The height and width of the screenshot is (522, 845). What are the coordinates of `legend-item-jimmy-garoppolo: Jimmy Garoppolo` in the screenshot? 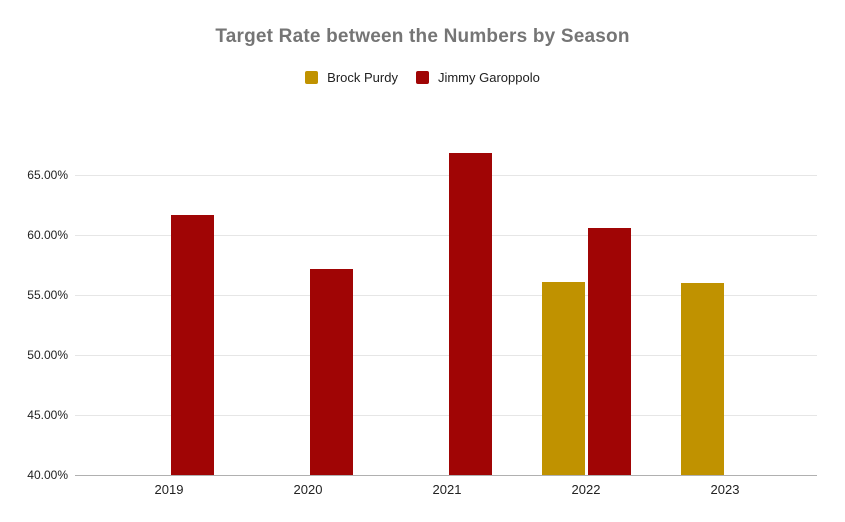 It's located at (477, 77).